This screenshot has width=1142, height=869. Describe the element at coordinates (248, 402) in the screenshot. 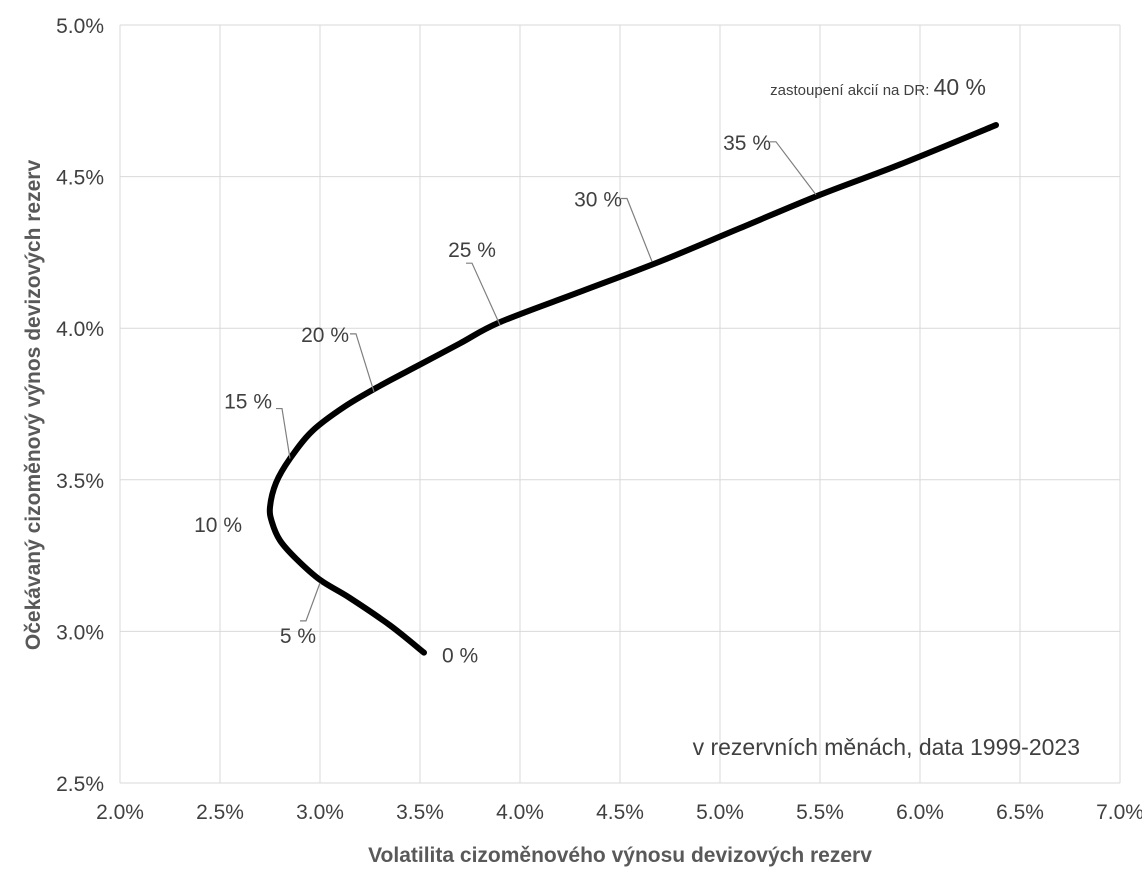

I see `point-label: 15 %` at that location.